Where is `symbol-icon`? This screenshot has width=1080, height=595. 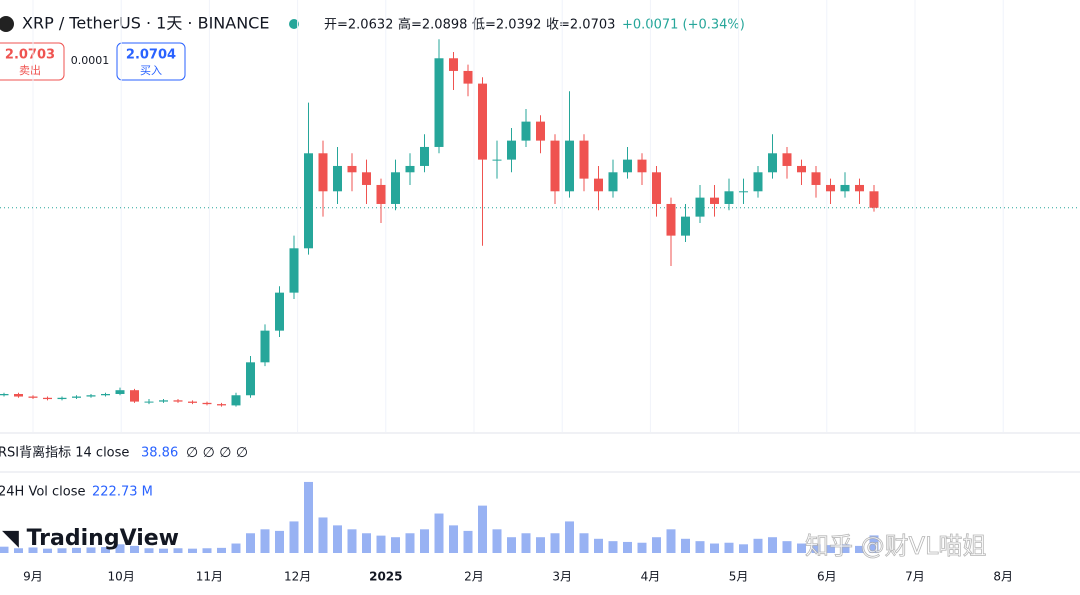
symbol-icon is located at coordinates (7, 24).